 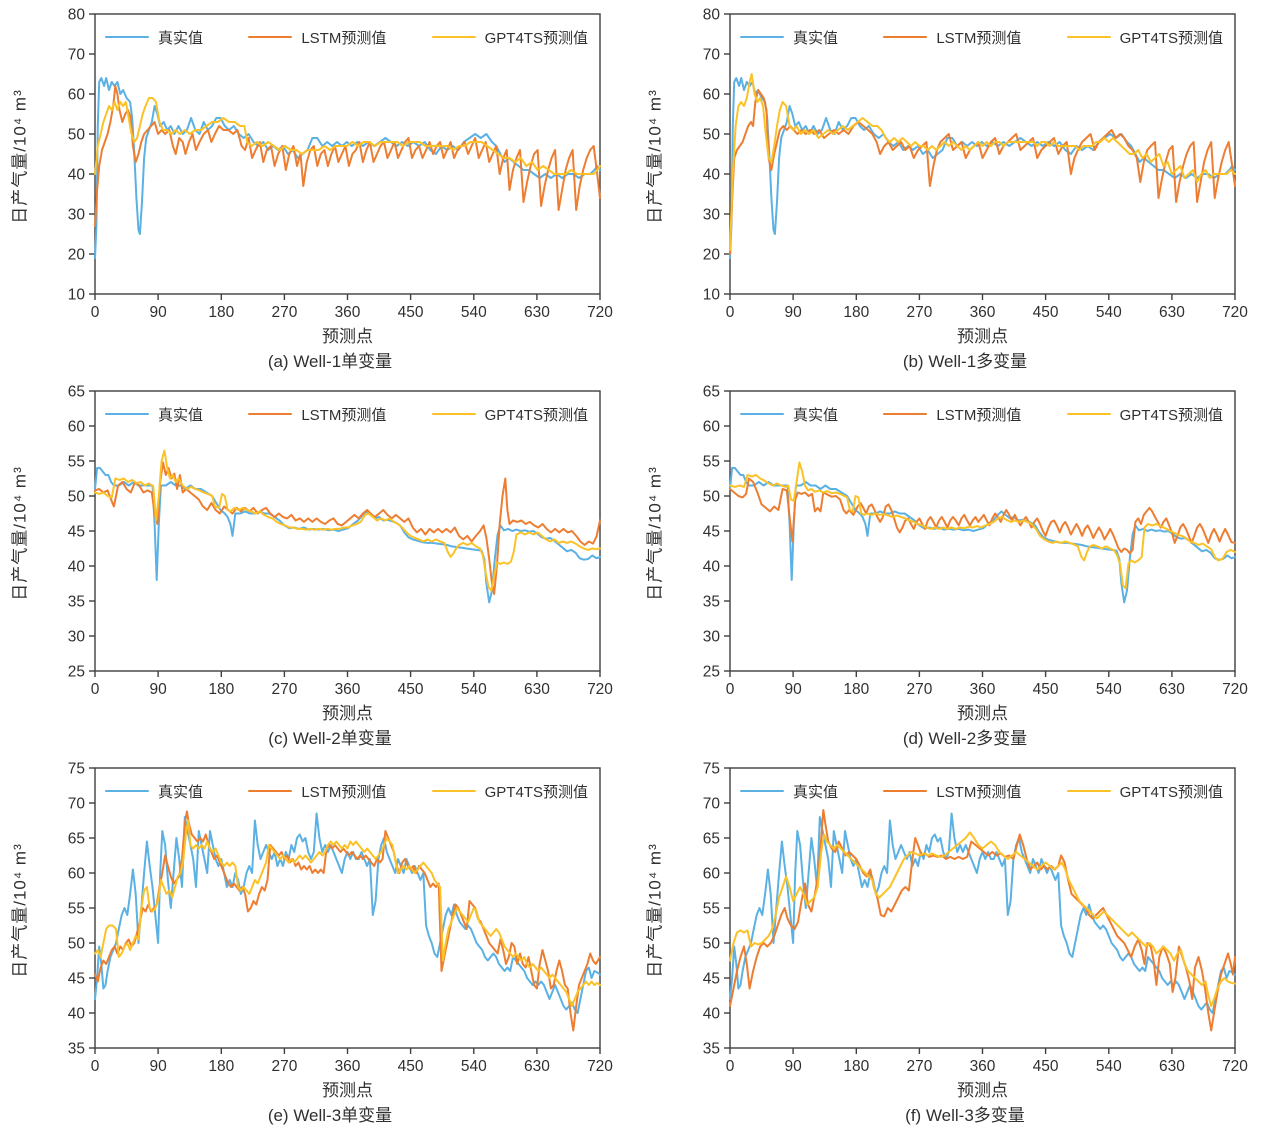 What do you see at coordinates (347, 336) in the screenshot?
I see `x-axis-title: 预测点` at bounding box center [347, 336].